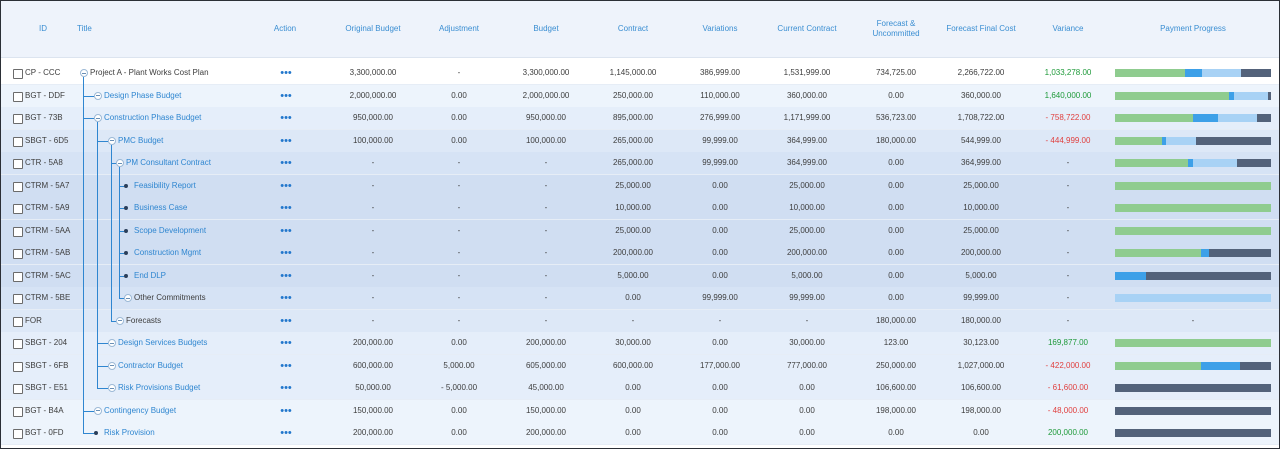  I want to click on row-id: SBGT - 6D5, so click(47, 140).